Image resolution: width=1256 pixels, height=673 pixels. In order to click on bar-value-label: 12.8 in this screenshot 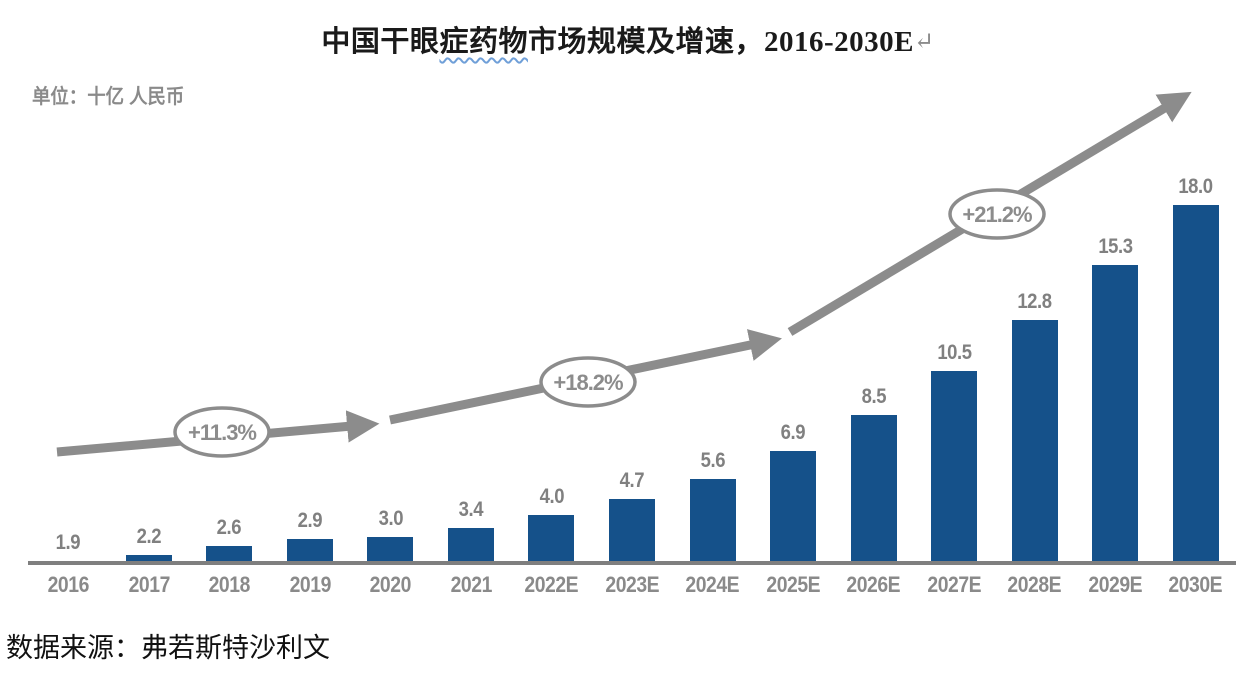, I will do `click(1035, 302)`.